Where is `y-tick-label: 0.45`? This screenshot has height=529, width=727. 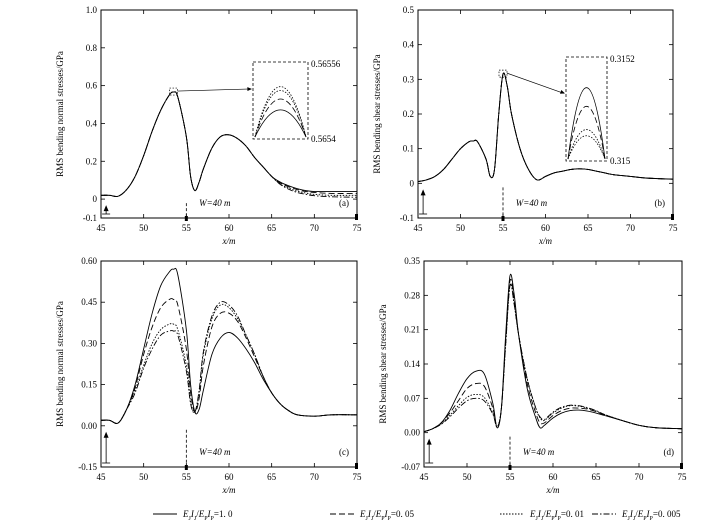
y-tick-label: 0.45 is located at coordinates (89, 302).